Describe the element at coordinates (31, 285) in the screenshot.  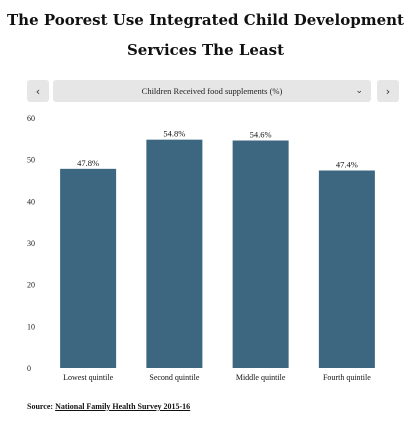
I see `y-tick-label: 20` at that location.